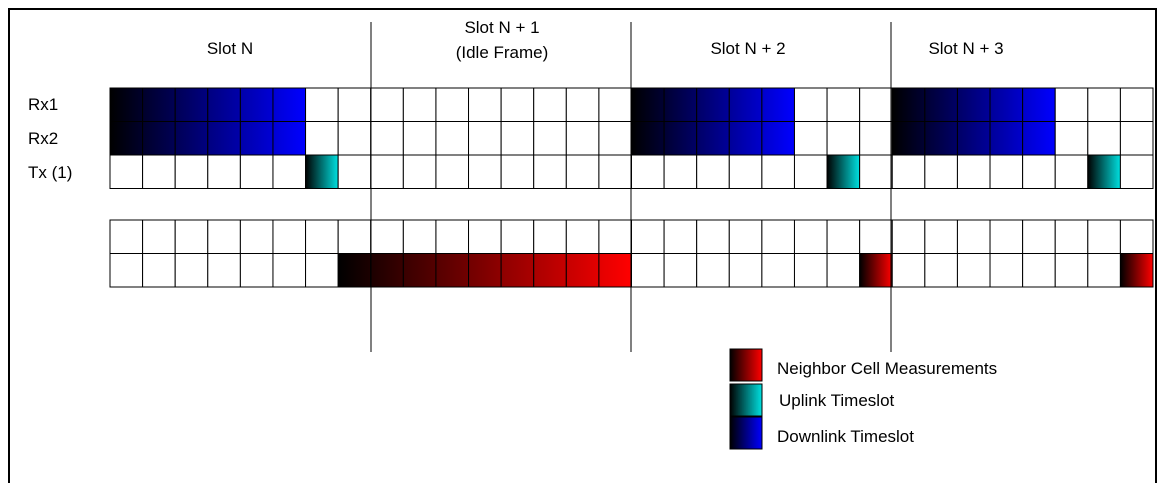 This screenshot has height=483, width=1164. What do you see at coordinates (887, 368) in the screenshot?
I see `legend-label-neighbor: Neighbor Cell Measurements` at bounding box center [887, 368].